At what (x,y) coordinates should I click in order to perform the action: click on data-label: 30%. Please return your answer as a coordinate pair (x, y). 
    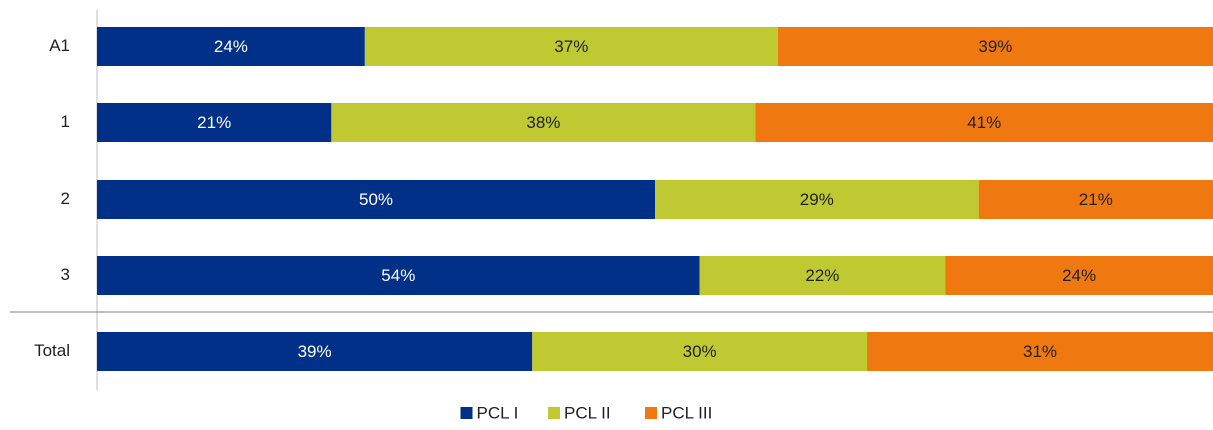
    Looking at the image, I should click on (700, 351).